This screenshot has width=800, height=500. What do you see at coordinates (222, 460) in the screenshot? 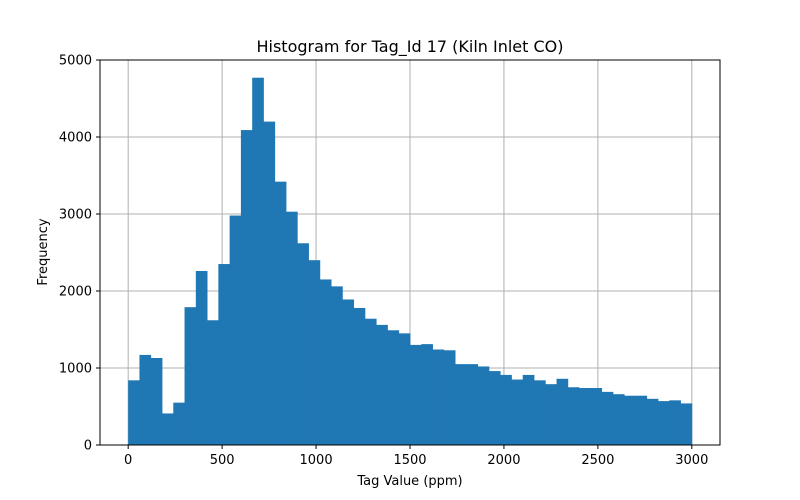
I see `x-tick-label: 500` at bounding box center [222, 460].